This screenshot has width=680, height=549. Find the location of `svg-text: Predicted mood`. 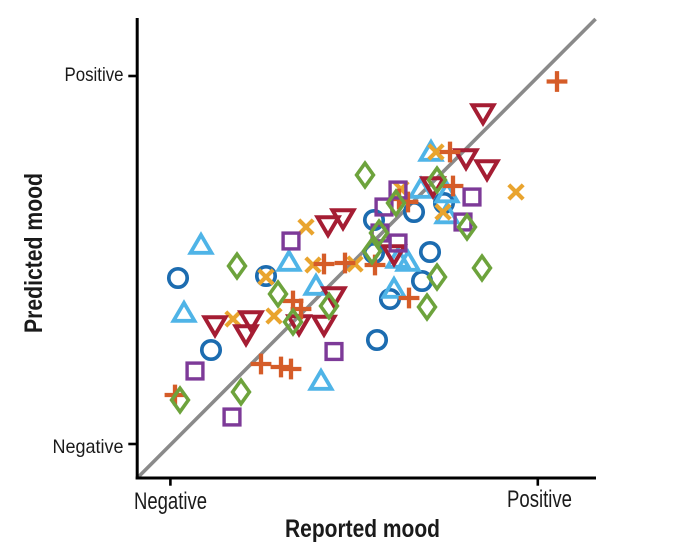

svg-text: Predicted mood is located at coordinates (34, 253).